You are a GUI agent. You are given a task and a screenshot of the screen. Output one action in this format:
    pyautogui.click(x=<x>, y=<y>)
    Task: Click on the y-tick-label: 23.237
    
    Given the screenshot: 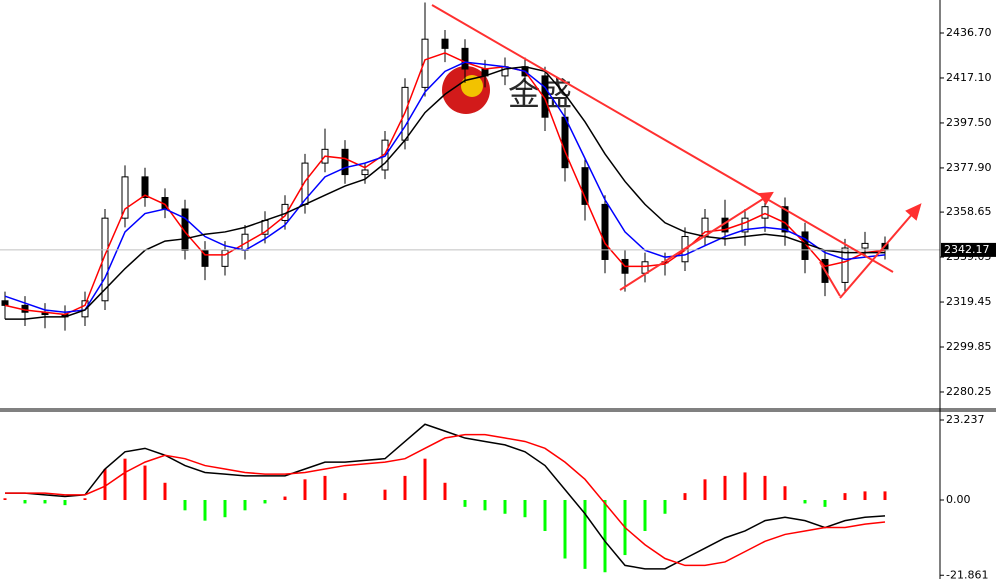 What is the action you would take?
    pyautogui.click(x=965, y=419)
    